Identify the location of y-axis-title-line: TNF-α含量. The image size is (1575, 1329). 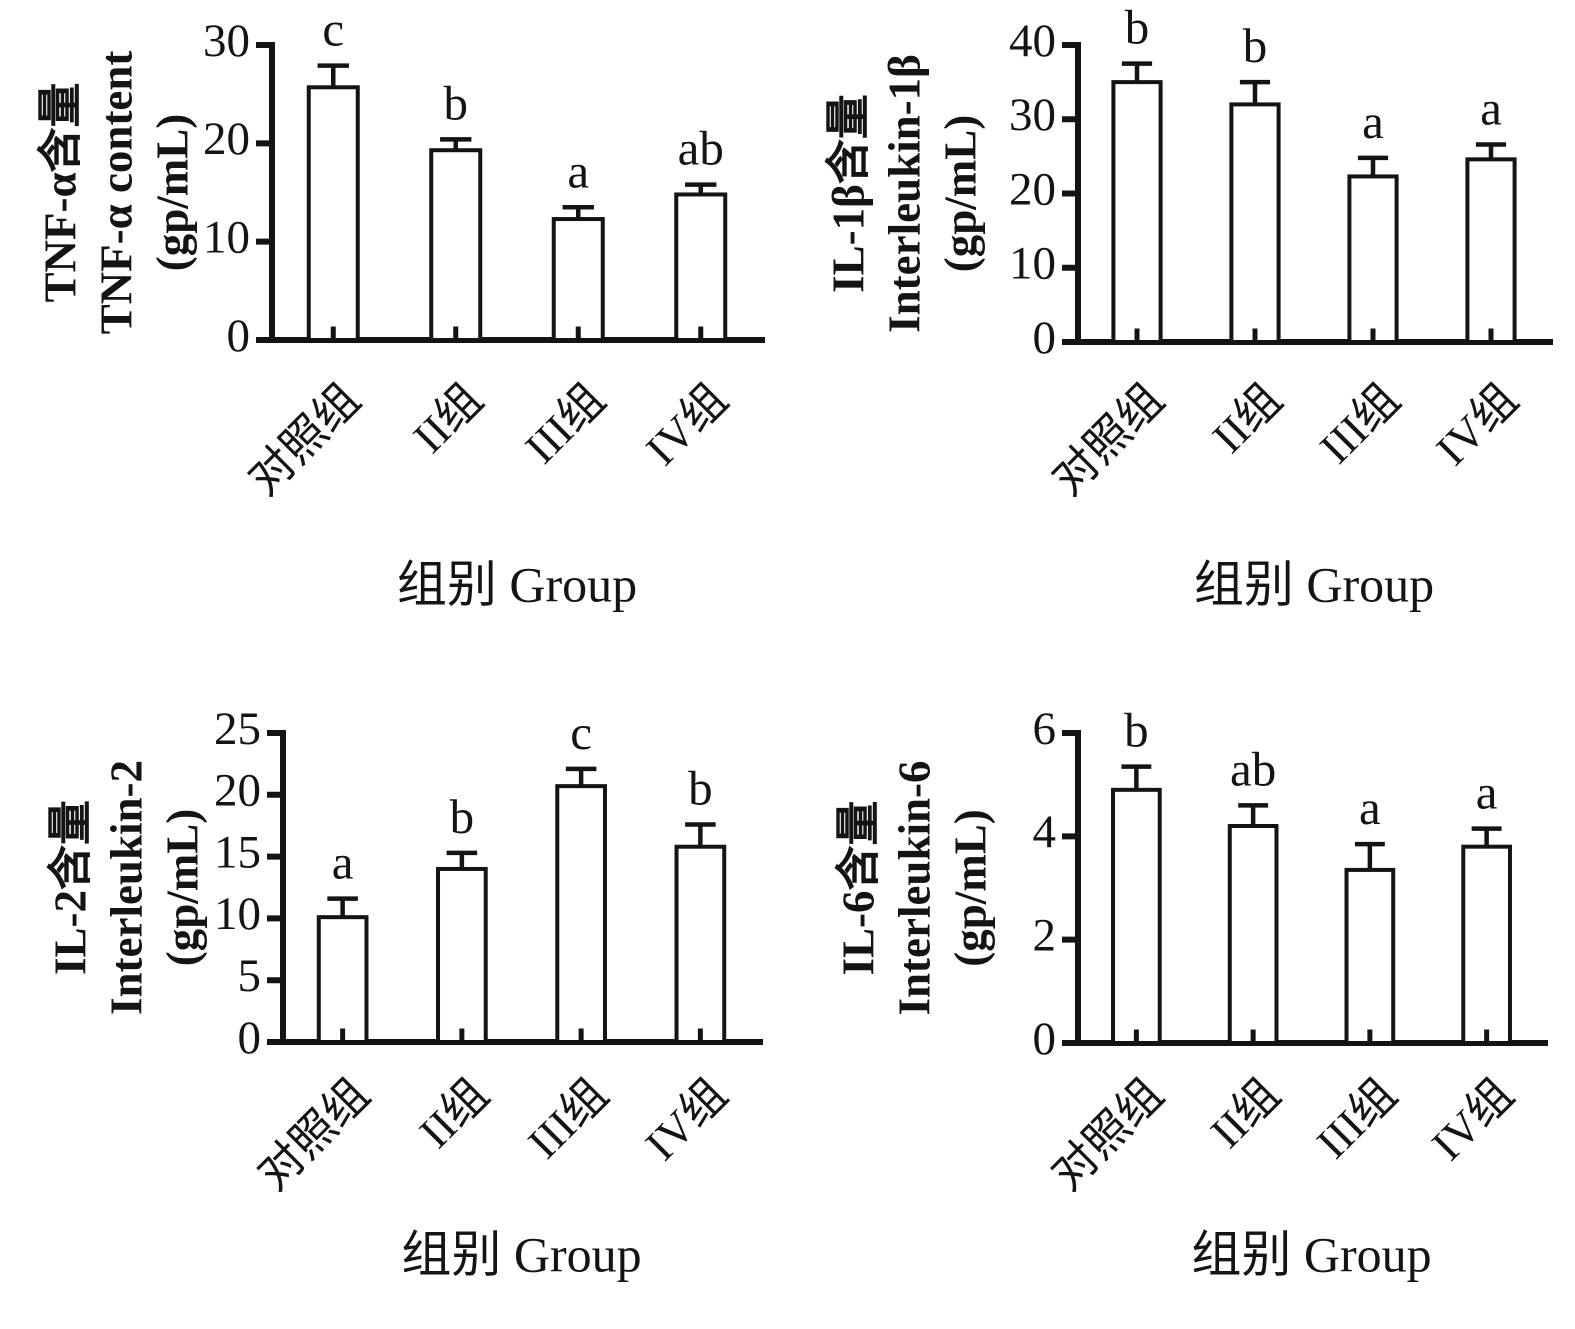
(60, 192).